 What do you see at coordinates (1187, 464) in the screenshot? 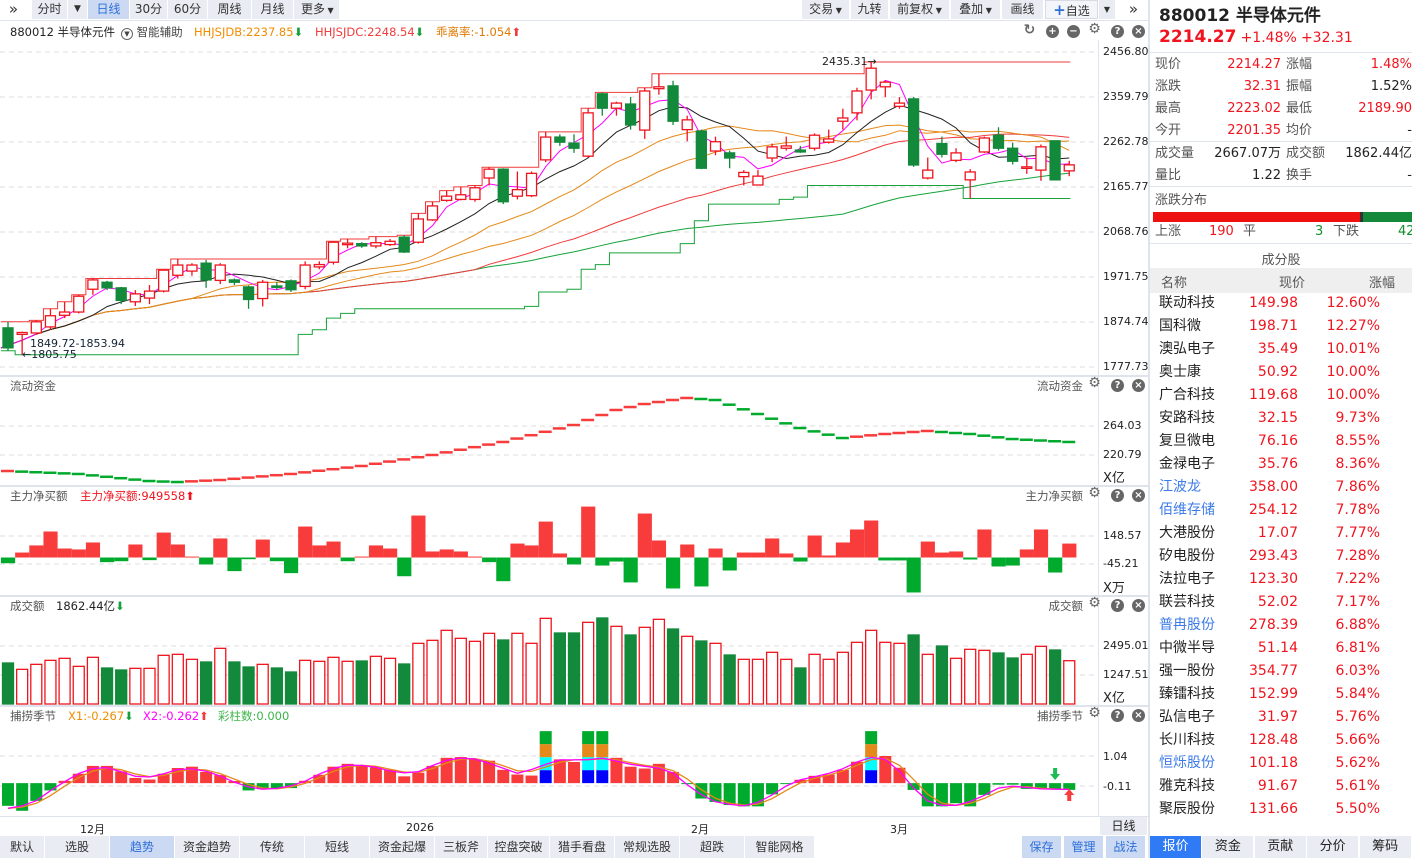
I see `stock-name: 金禄电子` at bounding box center [1187, 464].